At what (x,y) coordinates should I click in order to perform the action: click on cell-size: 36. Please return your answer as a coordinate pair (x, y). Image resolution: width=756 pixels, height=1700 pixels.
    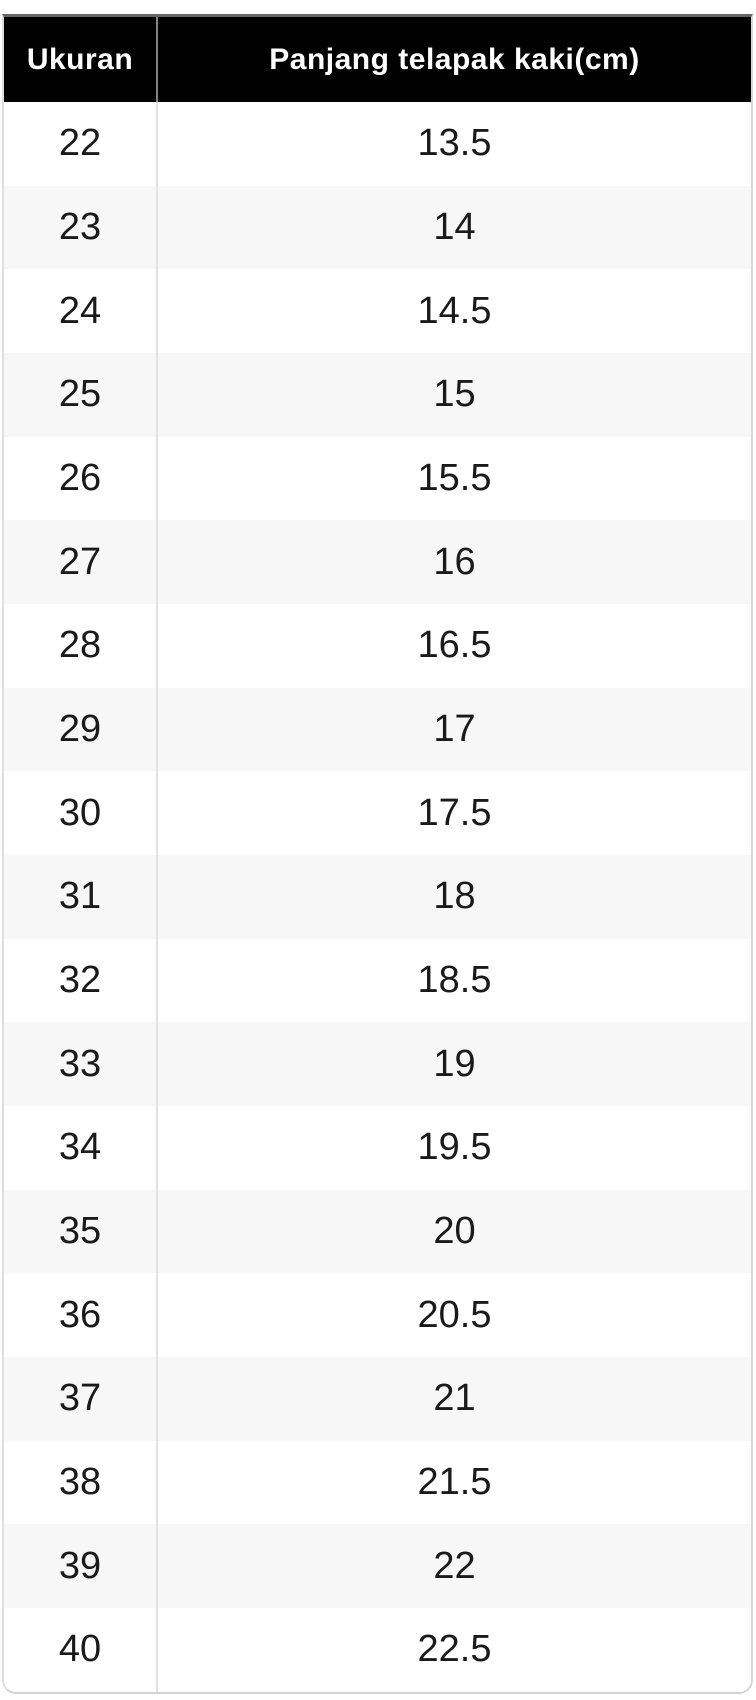
    Looking at the image, I should click on (80, 1314).